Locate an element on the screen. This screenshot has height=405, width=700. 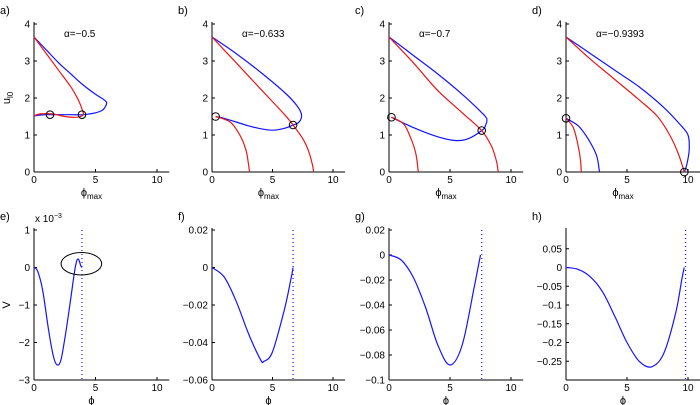
panel-label: b) is located at coordinates (183, 11).